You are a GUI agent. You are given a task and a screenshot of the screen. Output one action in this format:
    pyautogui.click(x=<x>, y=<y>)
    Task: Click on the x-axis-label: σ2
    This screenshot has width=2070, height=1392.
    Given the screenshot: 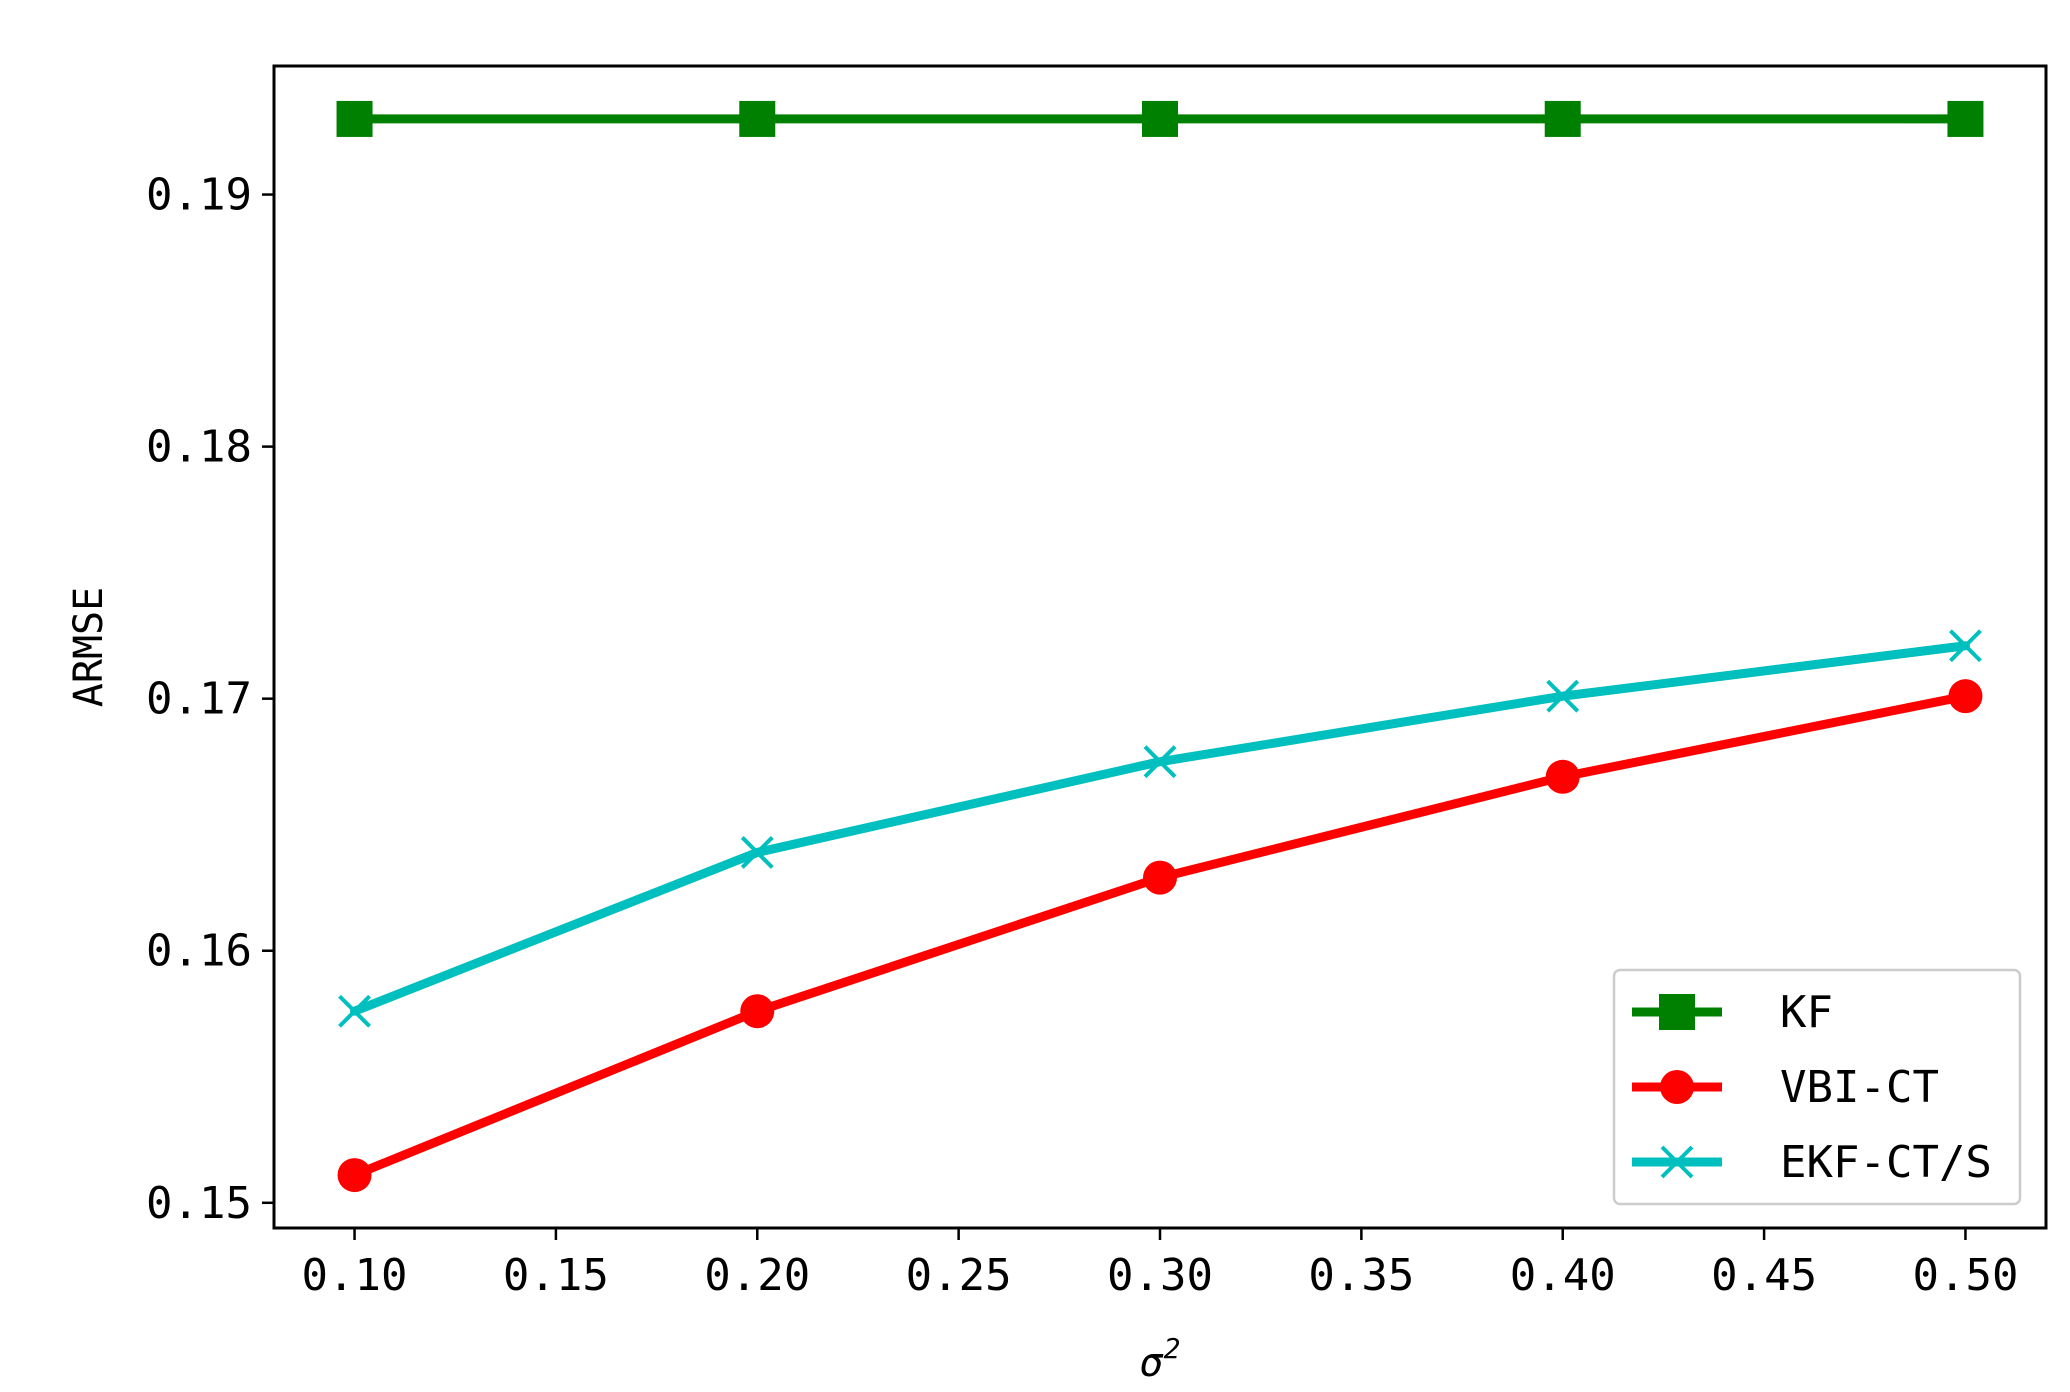 What is the action you would take?
    pyautogui.click(x=1160, y=1359)
    